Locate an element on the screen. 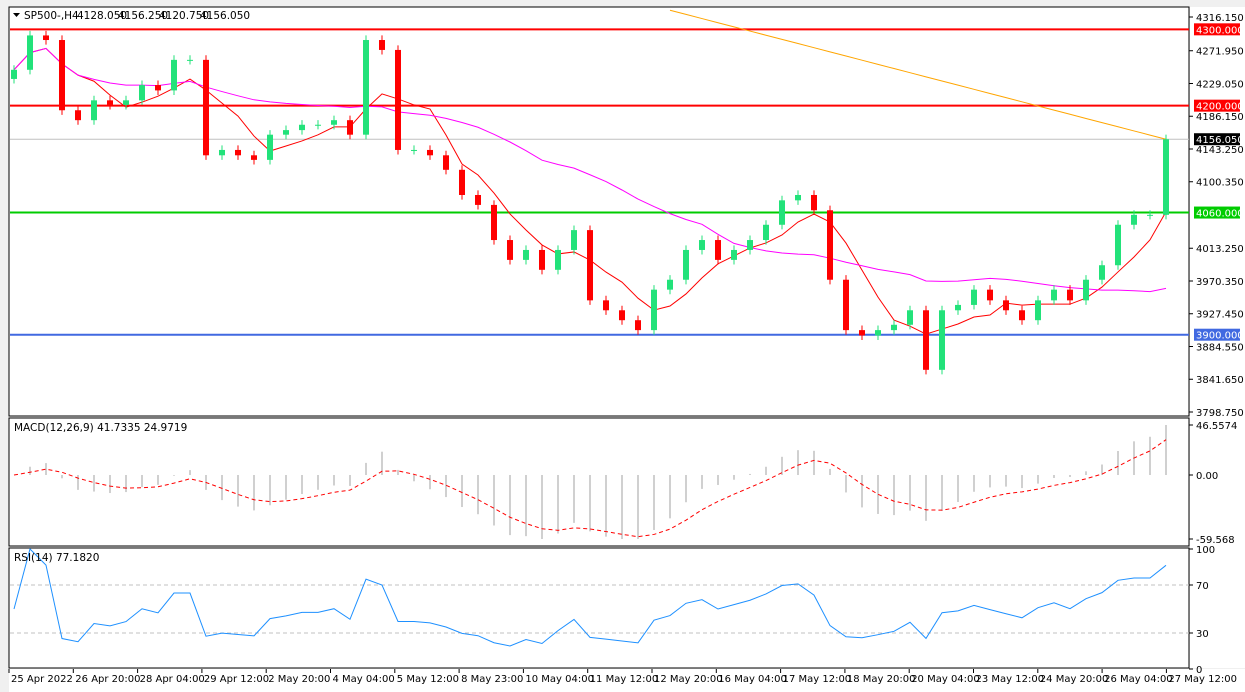 The height and width of the screenshot is (692, 1245). price-tick-label: 4271.950 is located at coordinates (1220, 52).